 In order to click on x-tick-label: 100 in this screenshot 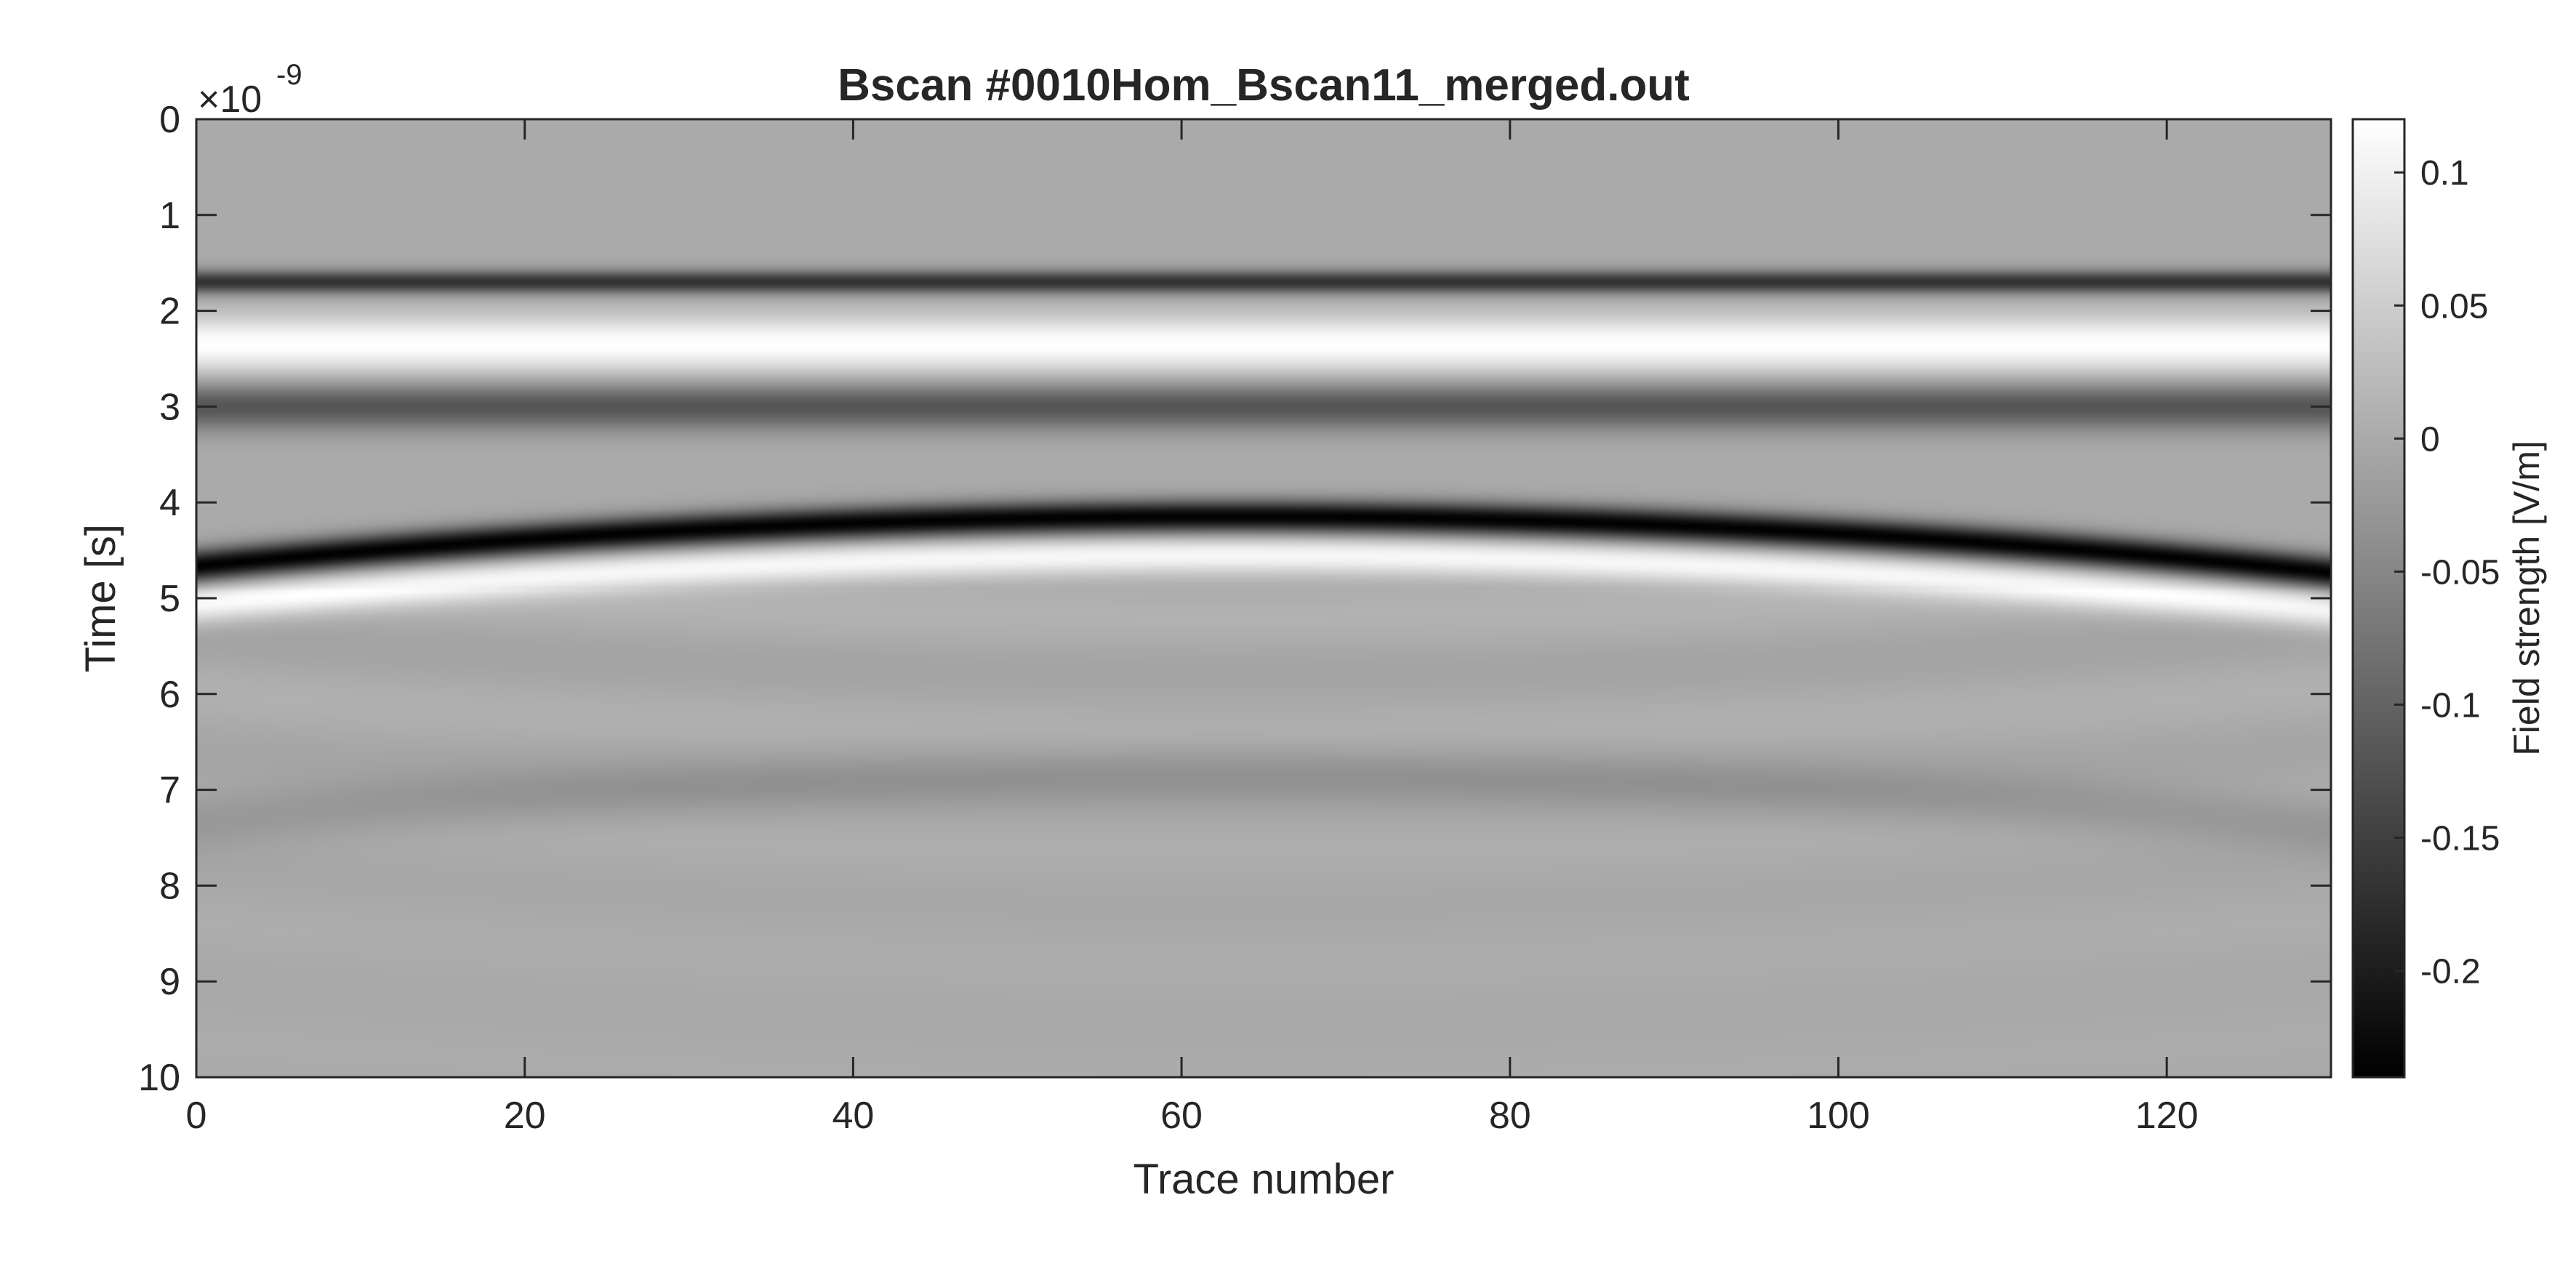, I will do `click(1838, 1116)`.